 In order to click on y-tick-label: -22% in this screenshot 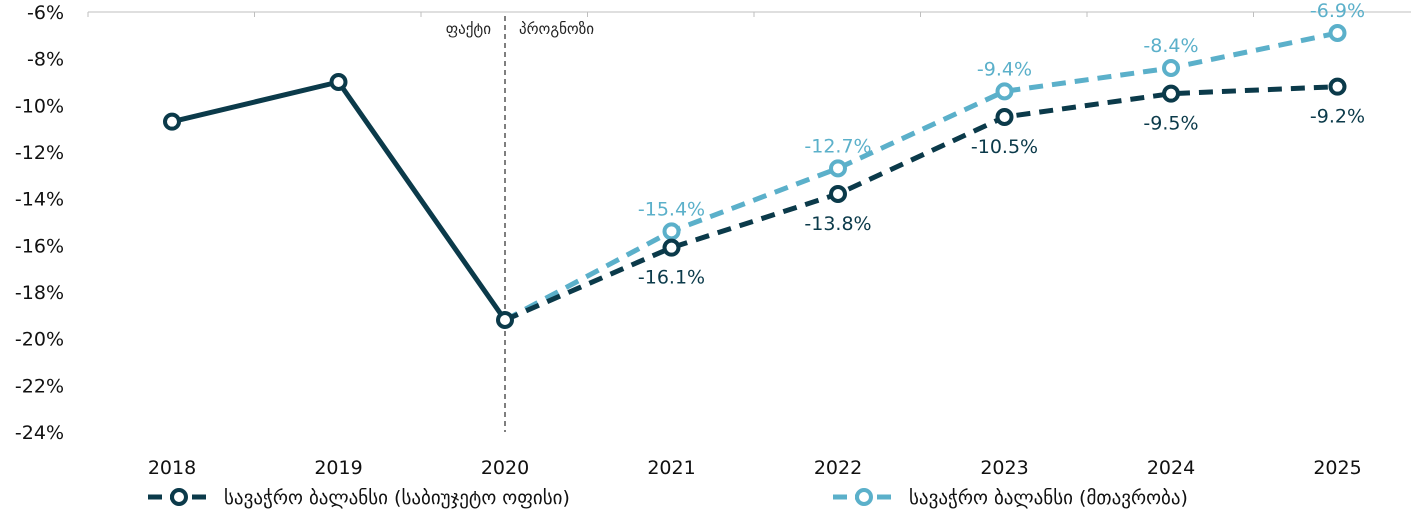, I will do `click(39, 386)`.